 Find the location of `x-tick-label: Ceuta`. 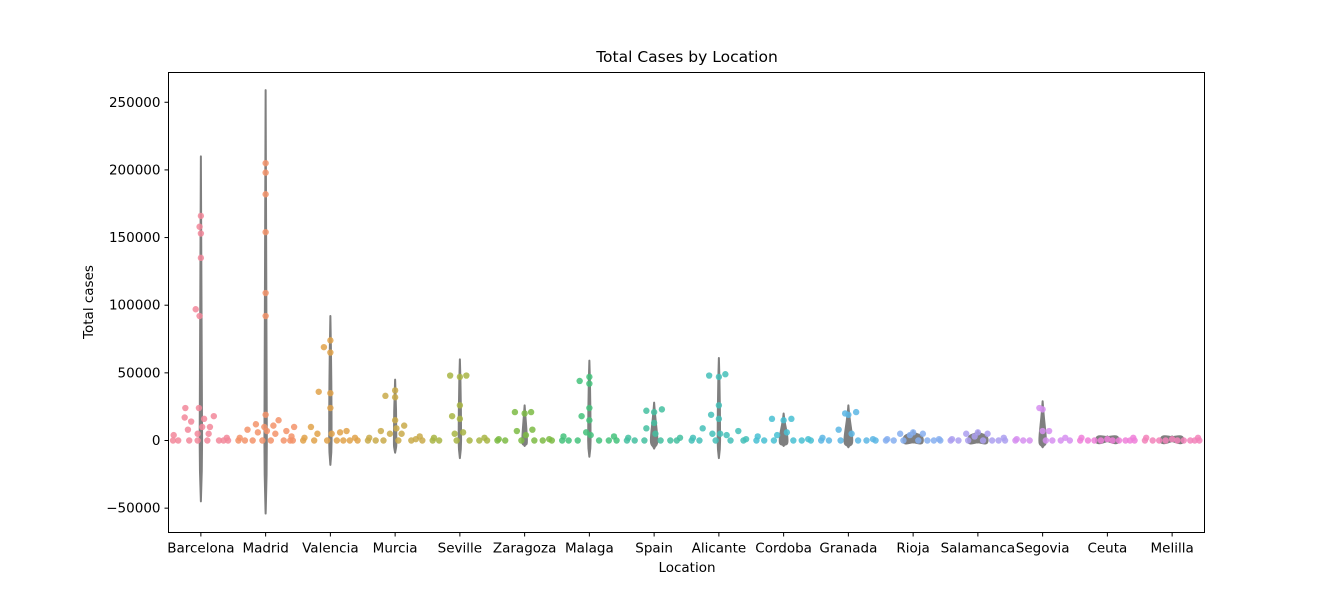

x-tick-label: Ceuta is located at coordinates (1107, 549).